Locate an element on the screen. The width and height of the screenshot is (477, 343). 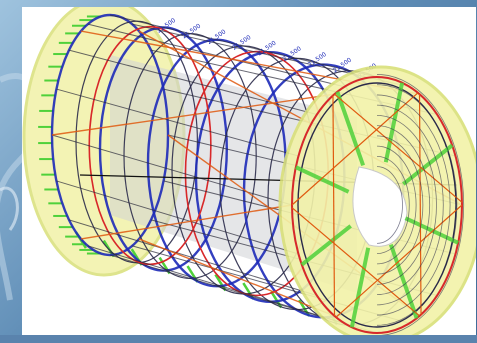
bottom-strip is located at coordinates (238, 339).